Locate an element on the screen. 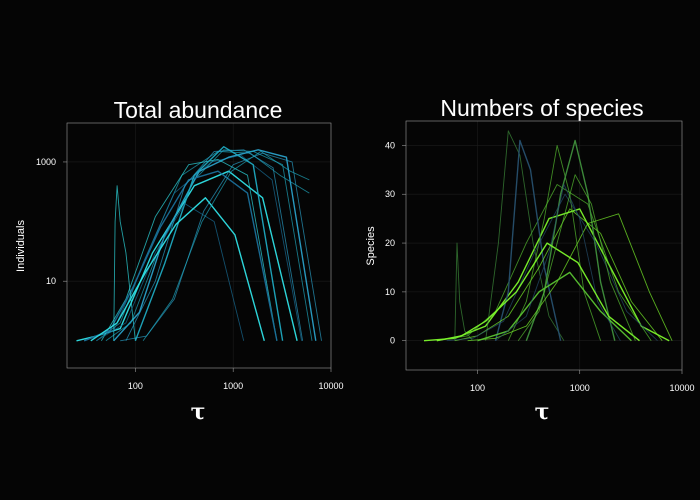 This screenshot has width=700, height=500. series-group is located at coordinates (199, 243).